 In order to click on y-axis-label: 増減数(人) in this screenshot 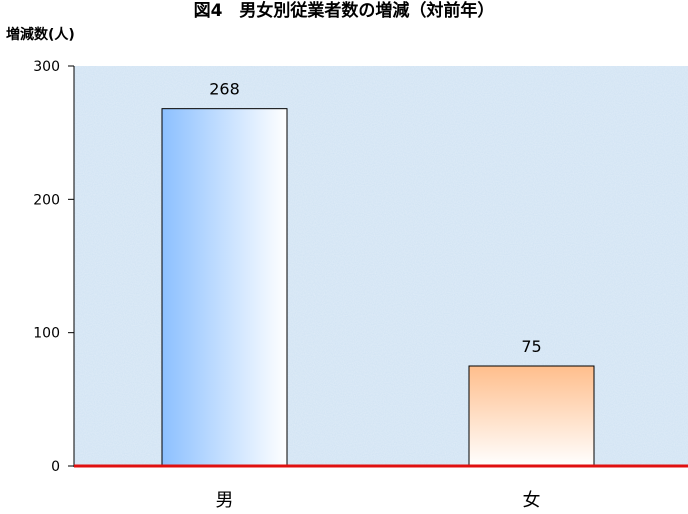, I will do `click(40, 35)`.